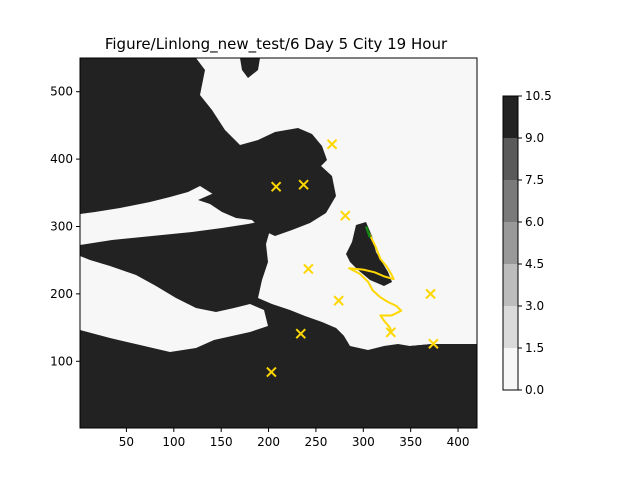 The width and height of the screenshot is (640, 480). I want to click on route-layer, so click(375, 279).